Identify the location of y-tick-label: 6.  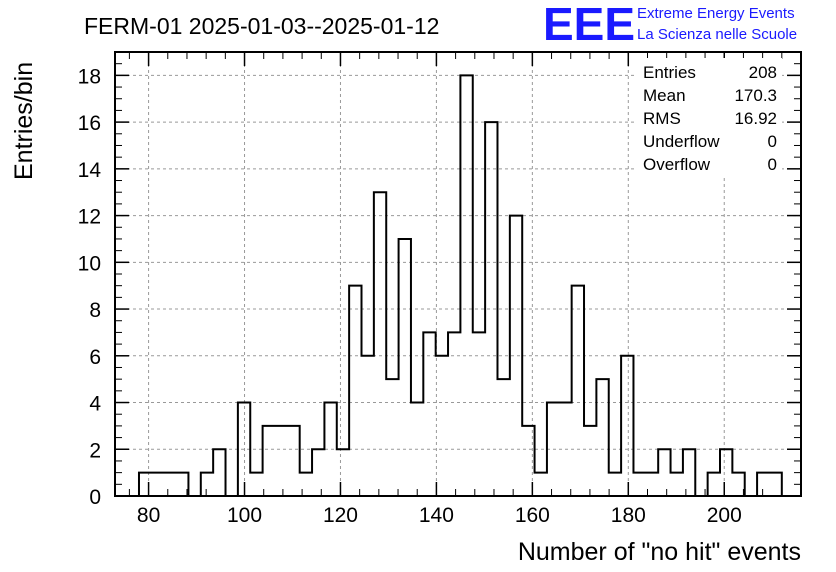
(95, 357).